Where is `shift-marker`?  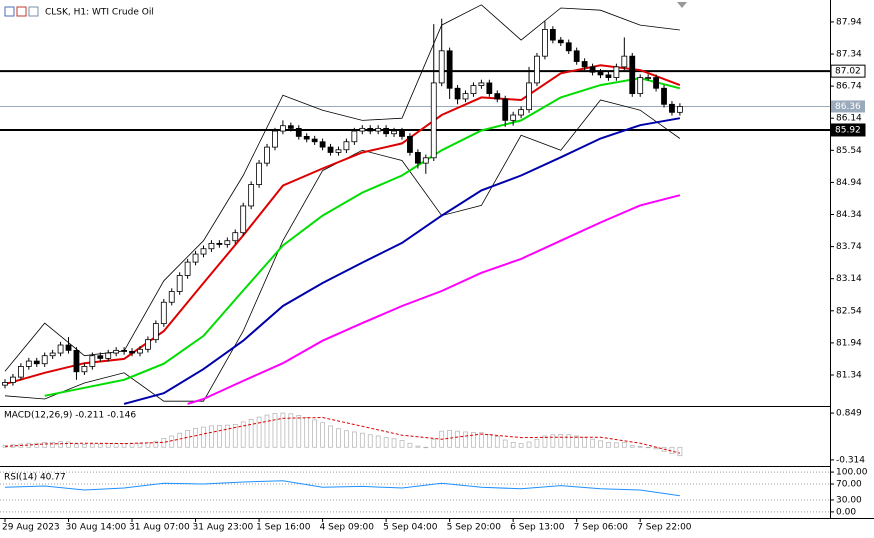
shift-marker is located at coordinates (682, 5).